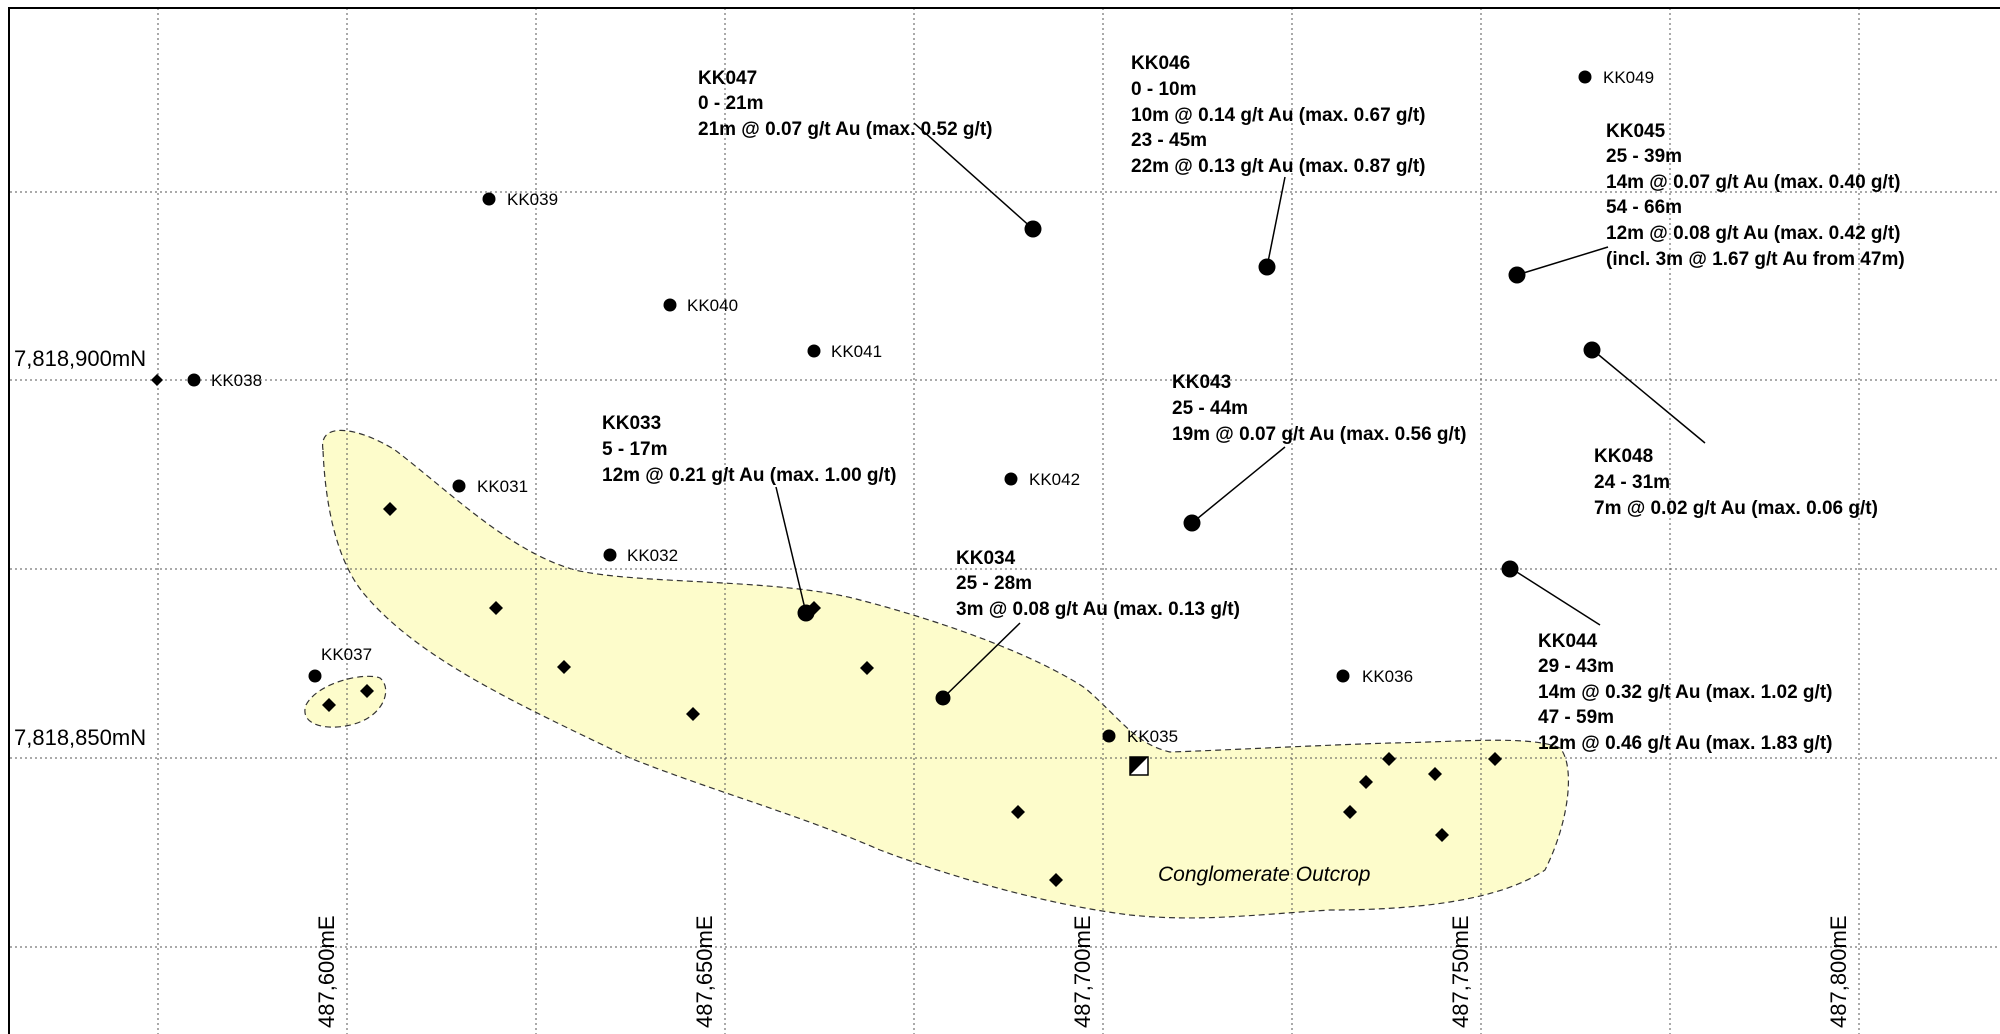  What do you see at coordinates (981, 660) in the screenshot?
I see `leader-kk034` at bounding box center [981, 660].